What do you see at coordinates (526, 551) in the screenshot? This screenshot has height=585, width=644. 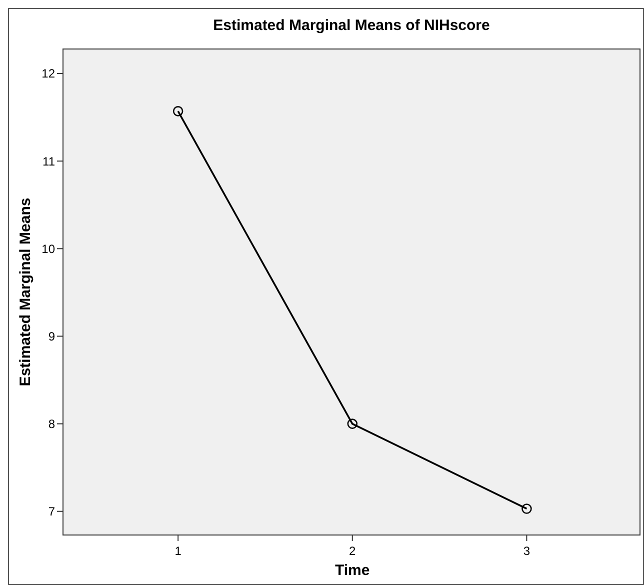 I see `x-tick-label: 3` at bounding box center [526, 551].